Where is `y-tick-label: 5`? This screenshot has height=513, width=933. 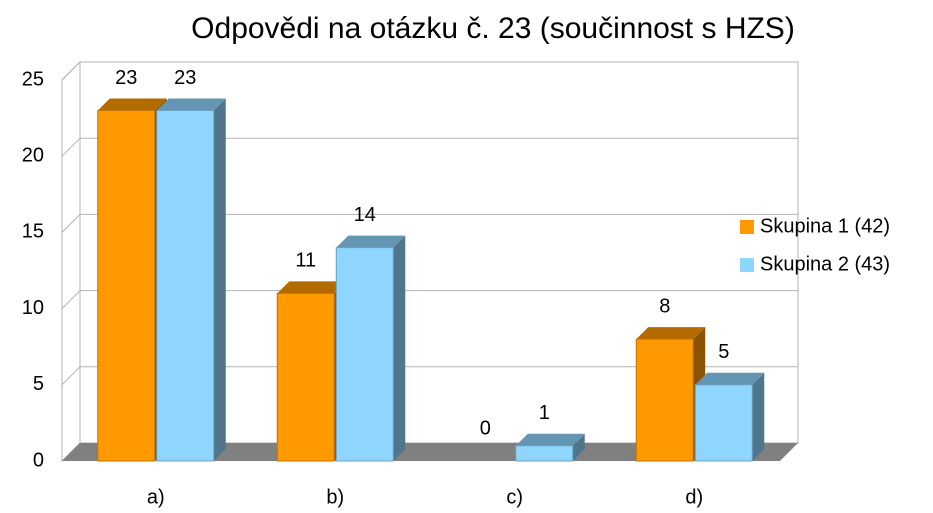 y-tick-label: 5 is located at coordinates (38, 384).